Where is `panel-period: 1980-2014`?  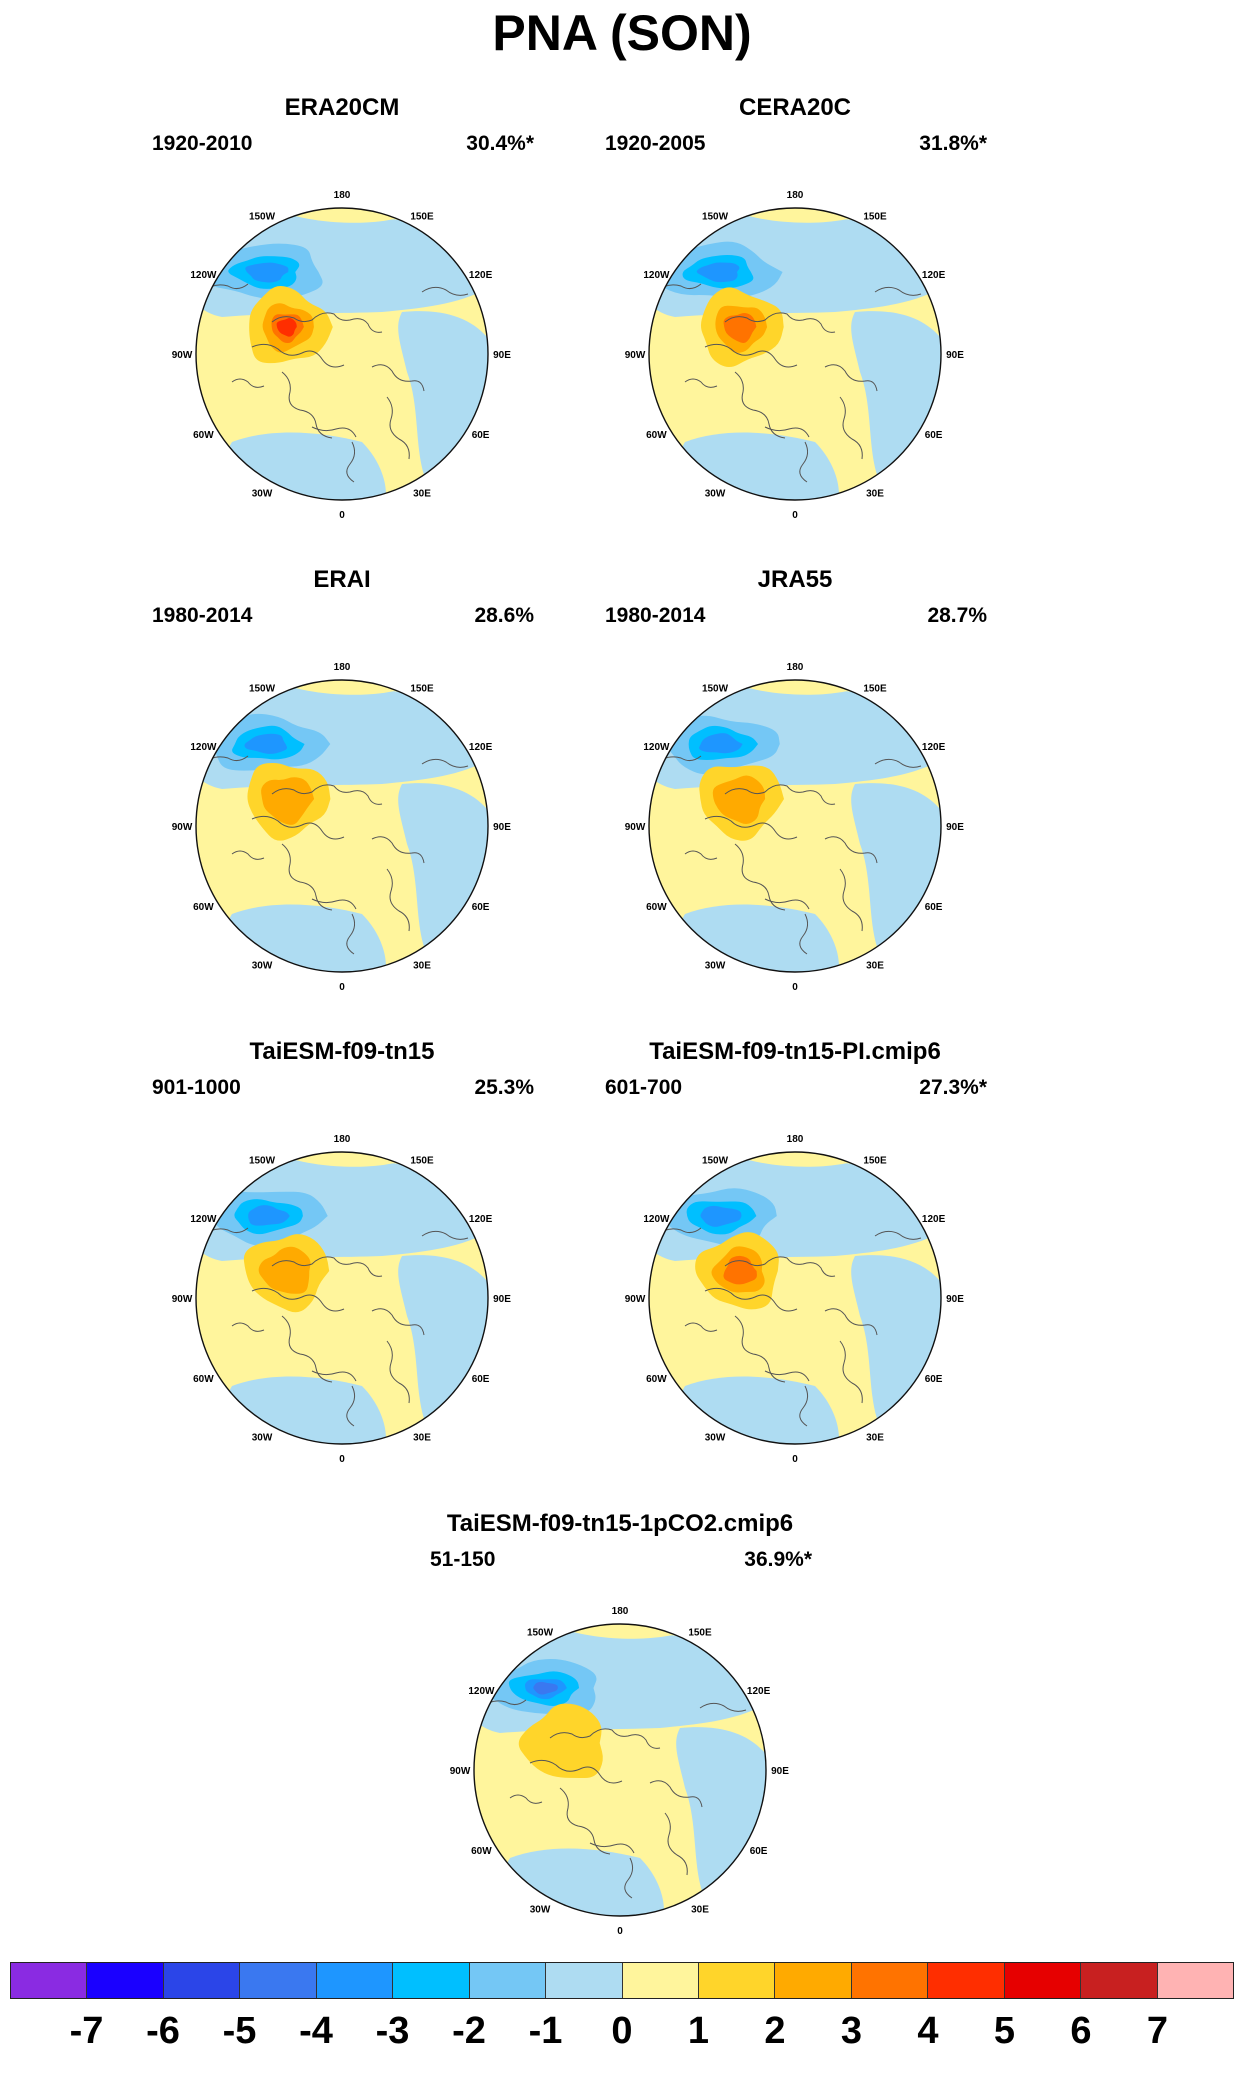
panel-period: 1980-2014 is located at coordinates (655, 615).